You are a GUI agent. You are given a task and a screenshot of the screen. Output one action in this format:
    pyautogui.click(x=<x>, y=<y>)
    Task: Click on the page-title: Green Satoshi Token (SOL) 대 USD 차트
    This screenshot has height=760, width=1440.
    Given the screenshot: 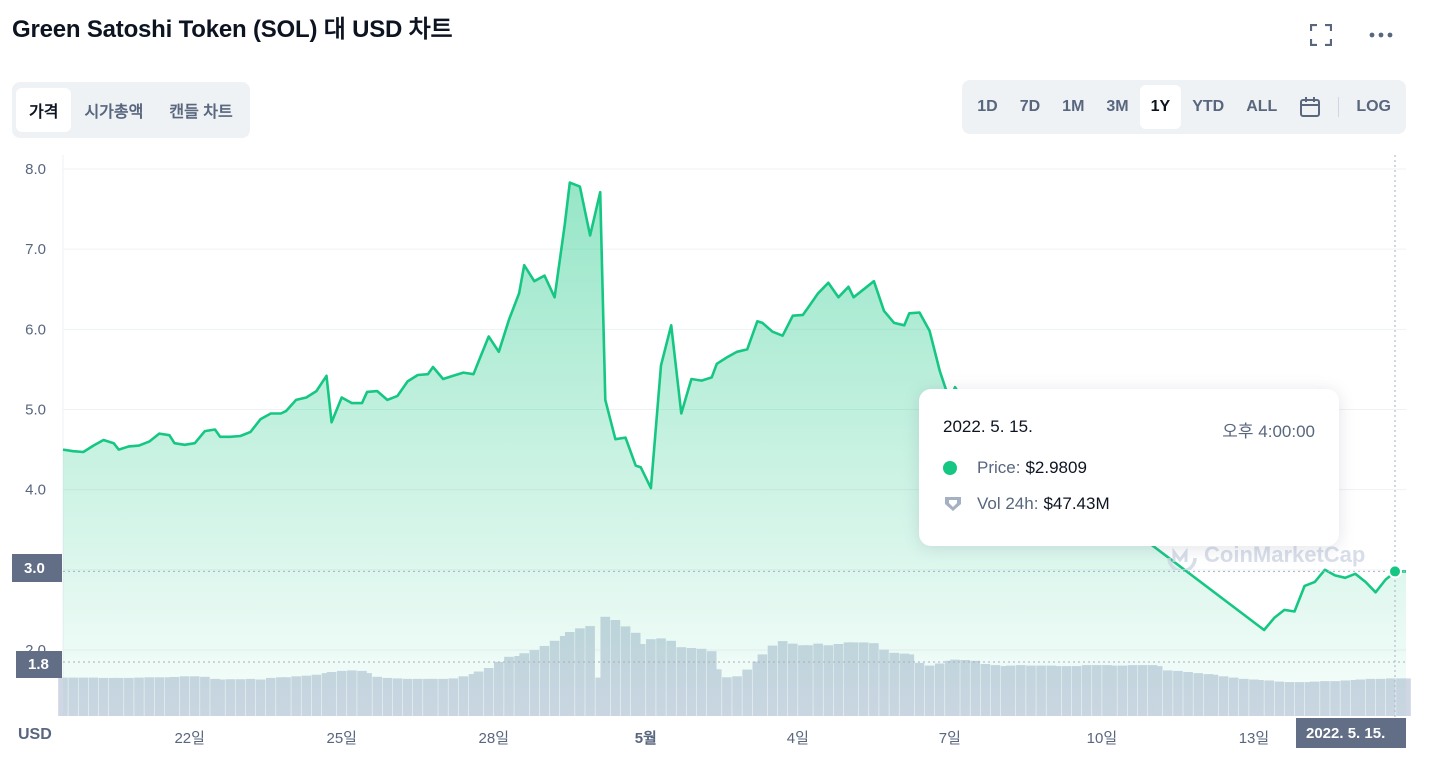 What is the action you would take?
    pyautogui.click(x=232, y=29)
    